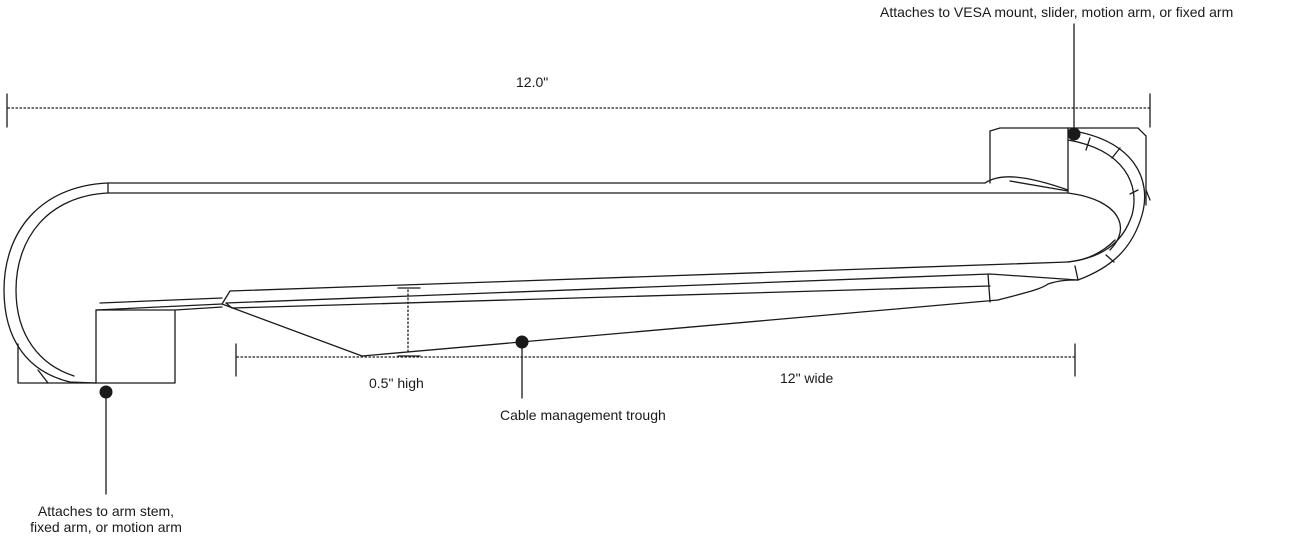 Image resolution: width=1307 pixels, height=538 pixels. Describe the element at coordinates (807, 378) in the screenshot. I see `trough-width-label: 12" wide` at that location.